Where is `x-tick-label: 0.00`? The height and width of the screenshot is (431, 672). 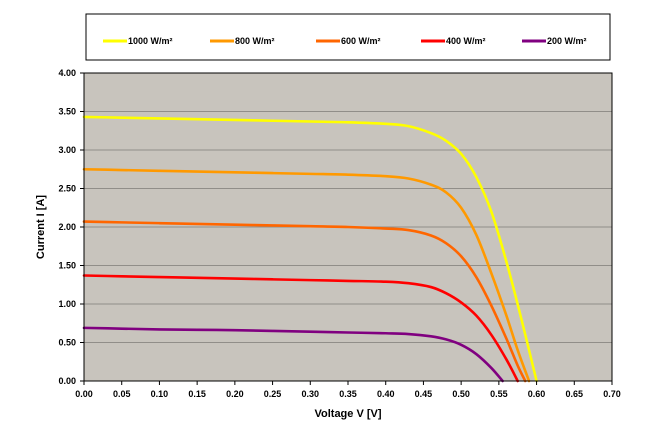 x-tick-label: 0.00 is located at coordinates (84, 394).